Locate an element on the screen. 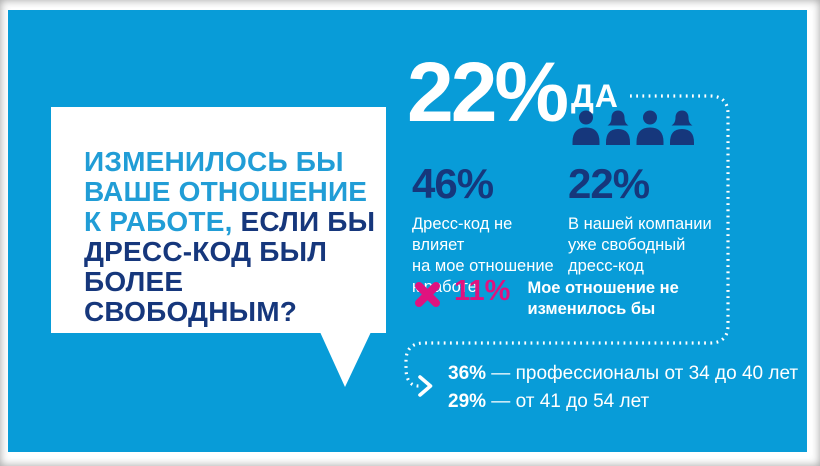 Image resolution: width=820 pixels, height=466 pixels. arrow-right-icon is located at coordinates (425, 386).